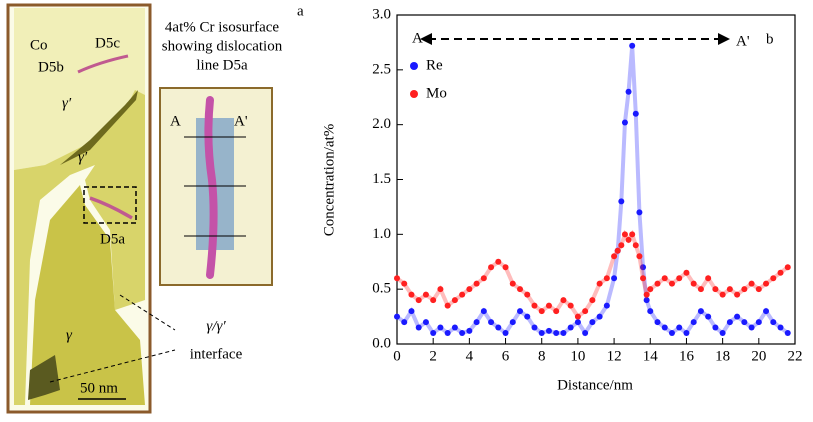 The height and width of the screenshot is (422, 813). Describe the element at coordinates (79, 247) in the screenshot. I see `region` at that location.